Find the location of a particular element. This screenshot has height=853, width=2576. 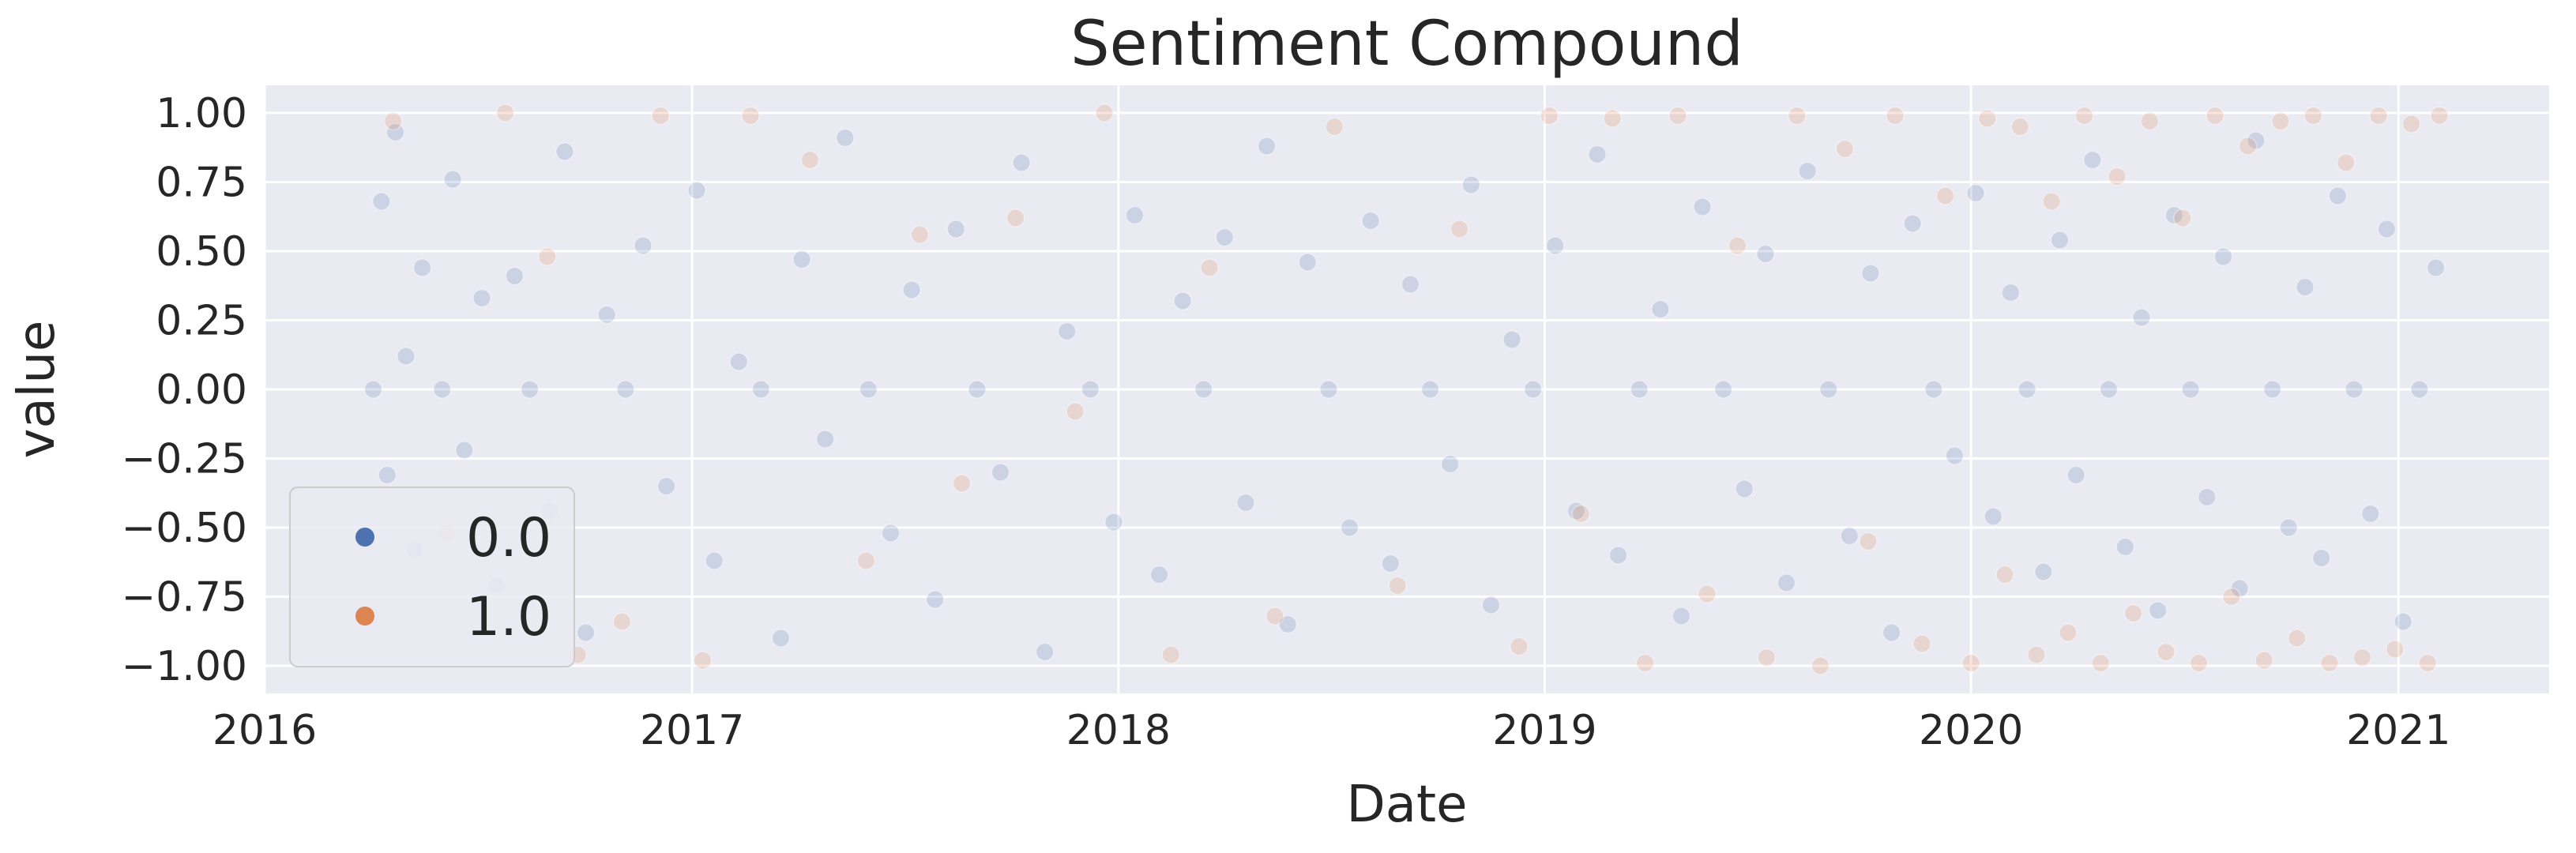

legend-label: 0.0 is located at coordinates (509, 538).